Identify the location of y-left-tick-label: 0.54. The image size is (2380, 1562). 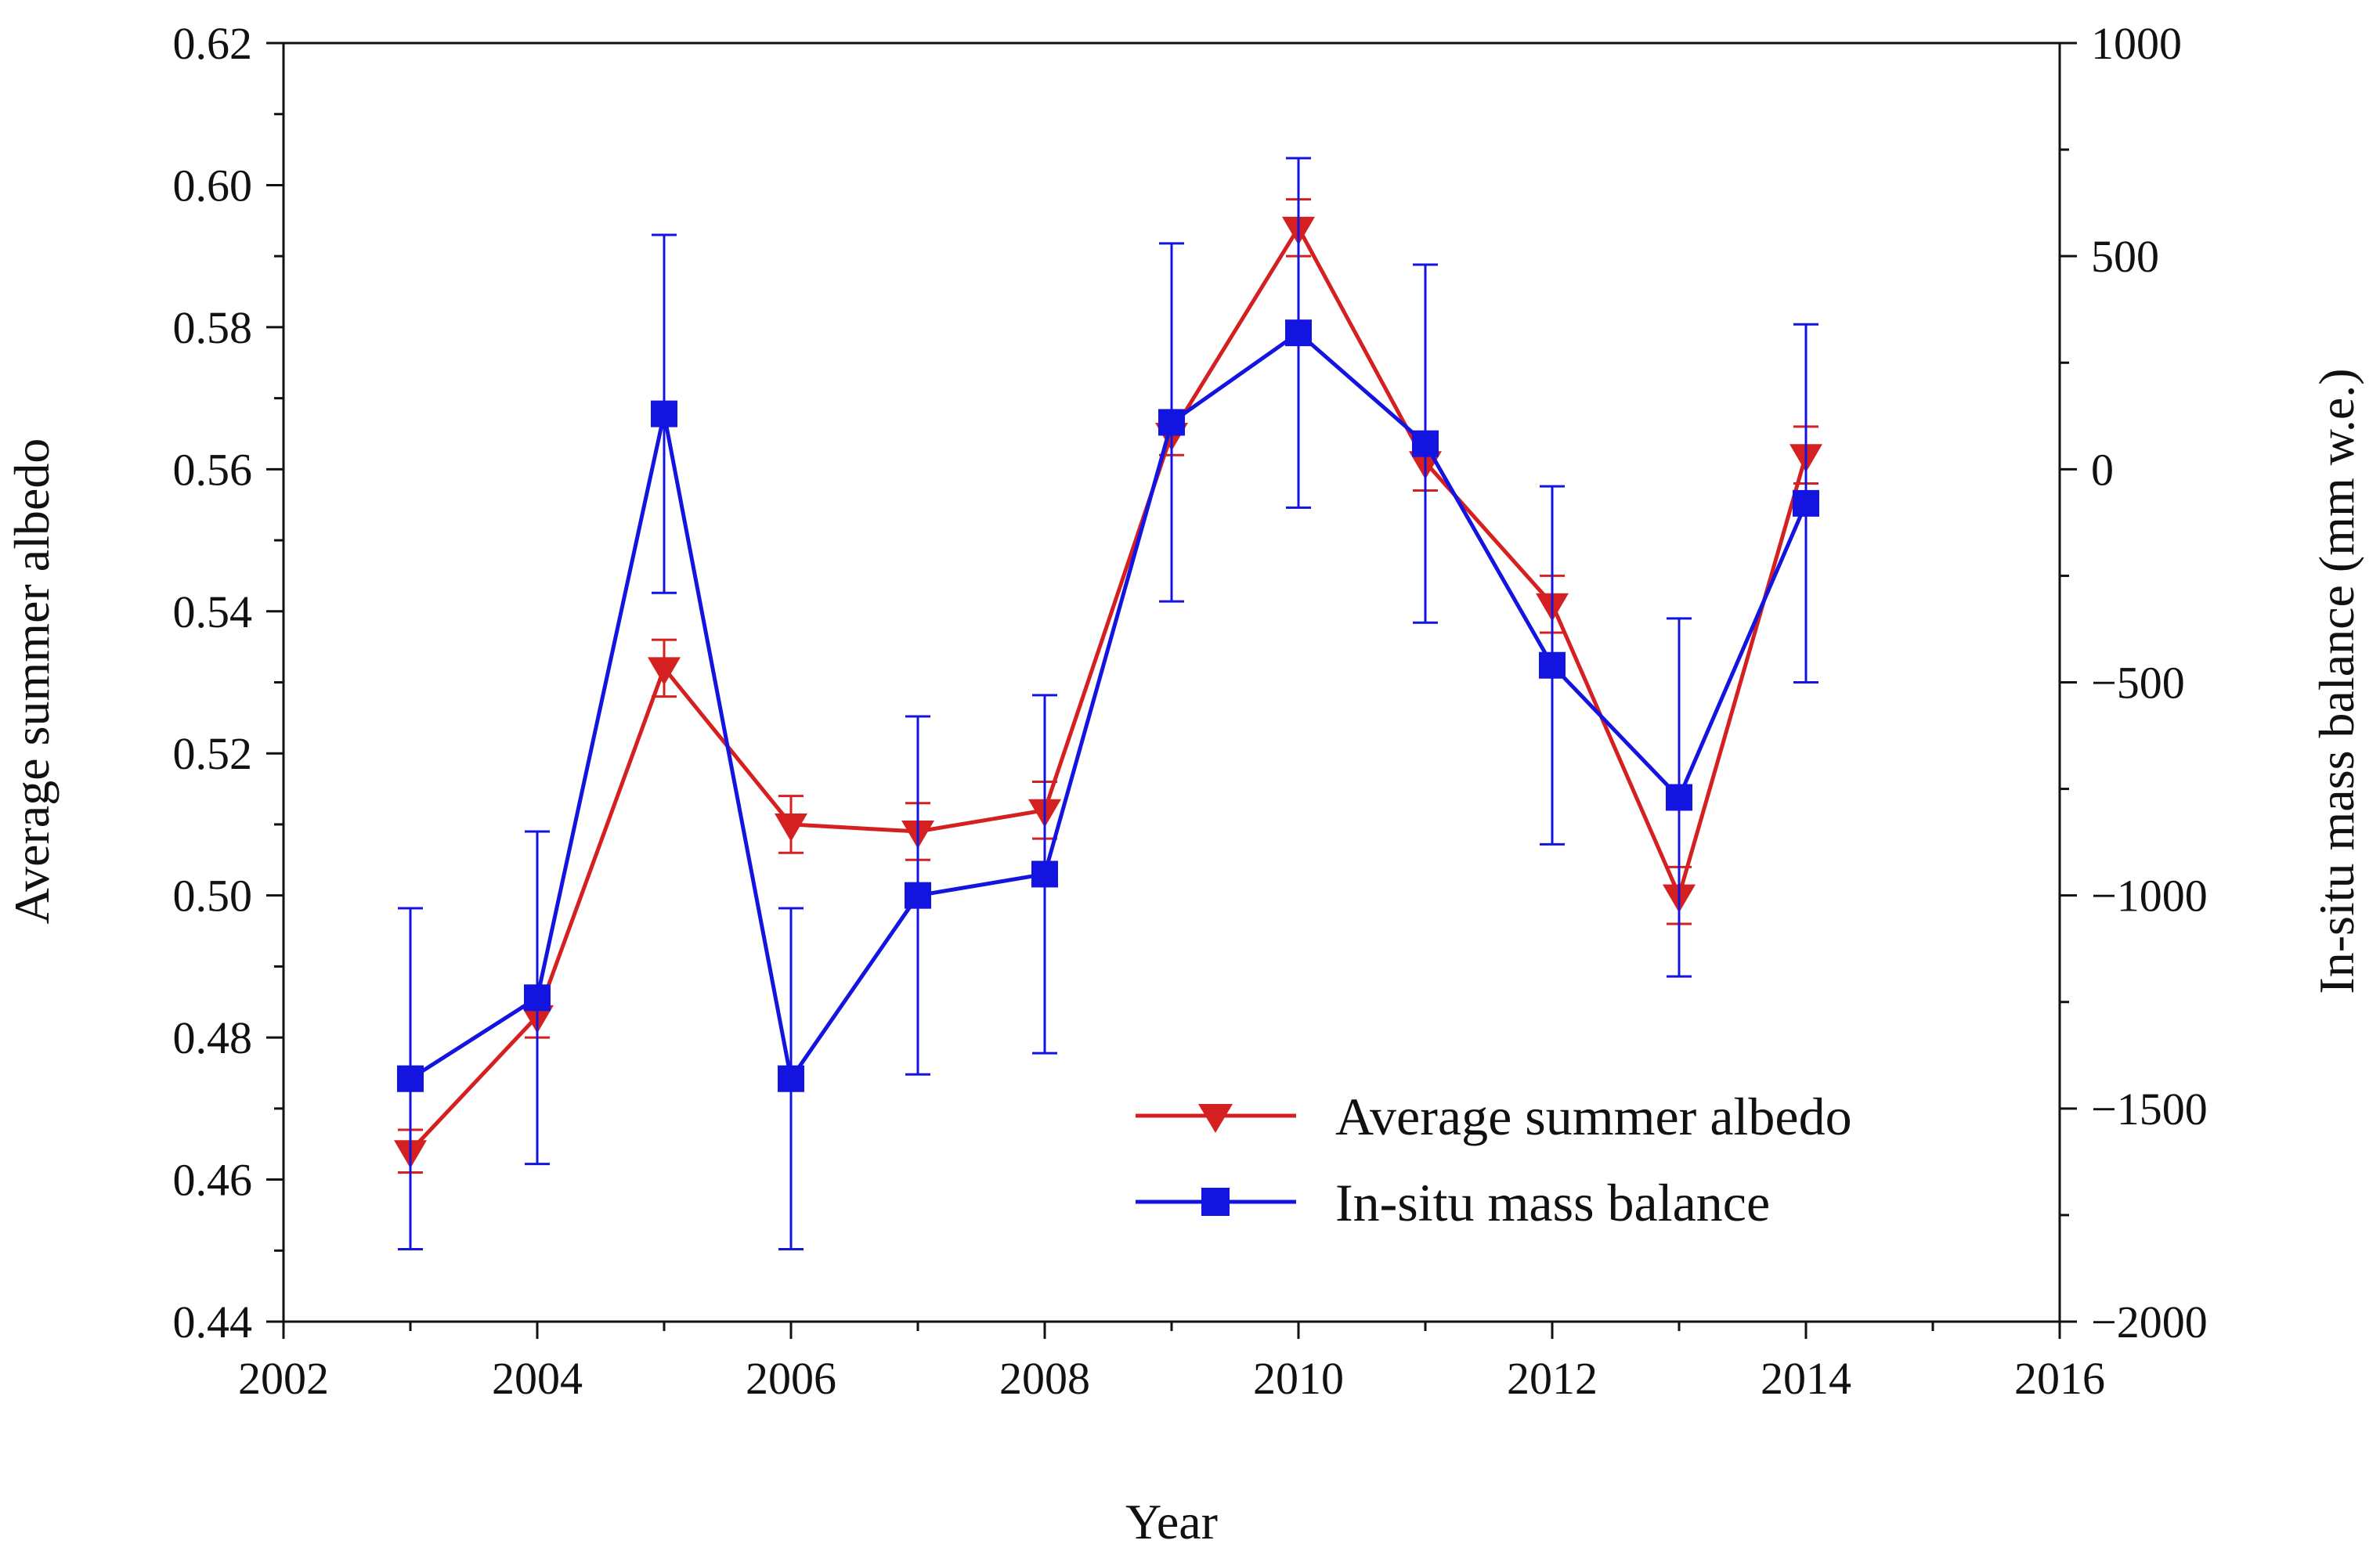
(213, 611).